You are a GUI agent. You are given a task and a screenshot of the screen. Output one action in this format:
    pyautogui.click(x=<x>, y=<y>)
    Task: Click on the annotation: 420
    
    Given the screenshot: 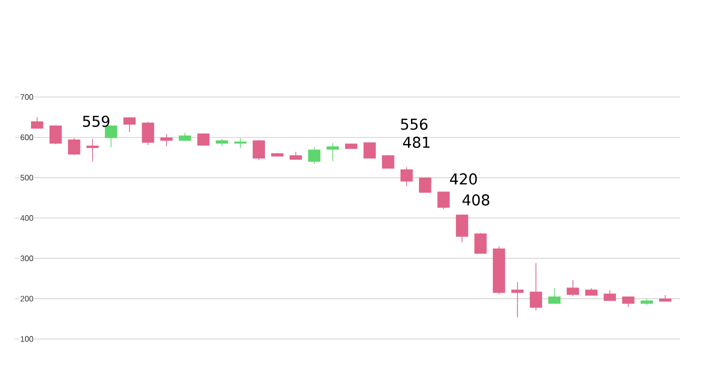 What is the action you would take?
    pyautogui.click(x=463, y=179)
    